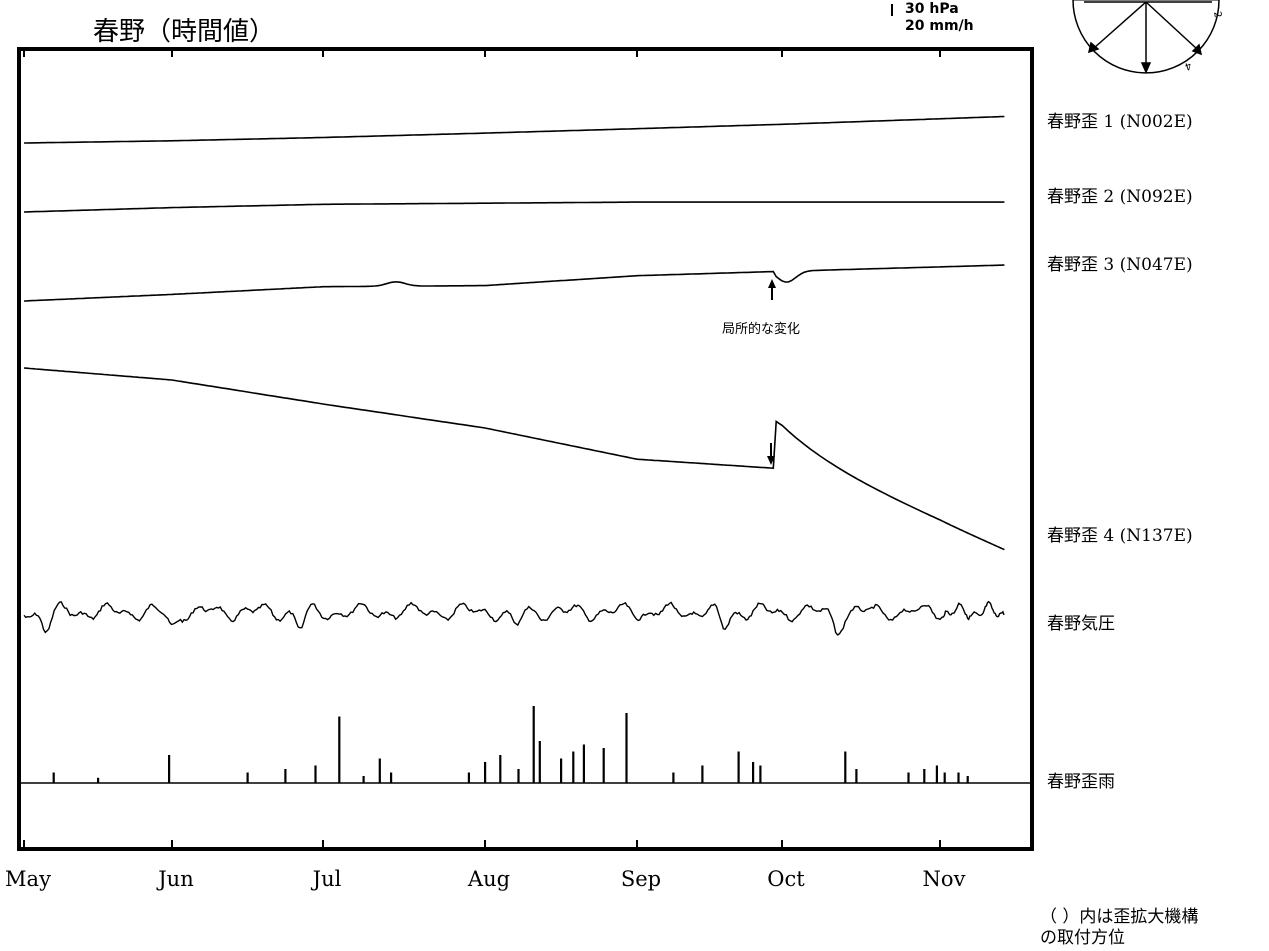 This screenshot has height=951, width=1269. What do you see at coordinates (326, 879) in the screenshot?
I see `x-tick-label-jul: Jul` at bounding box center [326, 879].